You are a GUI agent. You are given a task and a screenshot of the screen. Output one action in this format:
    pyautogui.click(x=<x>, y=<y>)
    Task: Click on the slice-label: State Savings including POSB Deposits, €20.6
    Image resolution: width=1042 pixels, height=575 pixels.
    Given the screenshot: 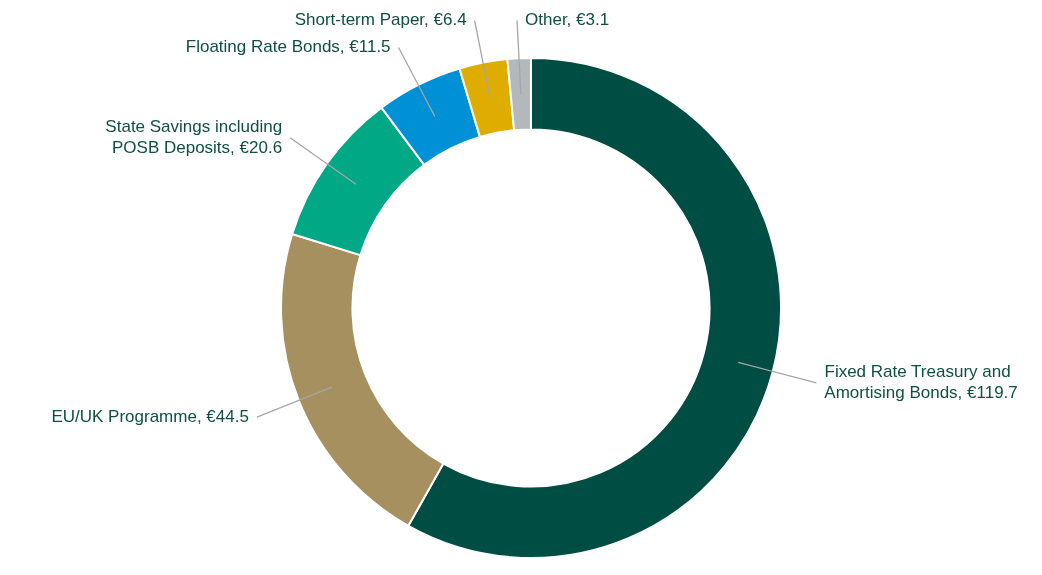 What is the action you would take?
    pyautogui.click(x=194, y=136)
    